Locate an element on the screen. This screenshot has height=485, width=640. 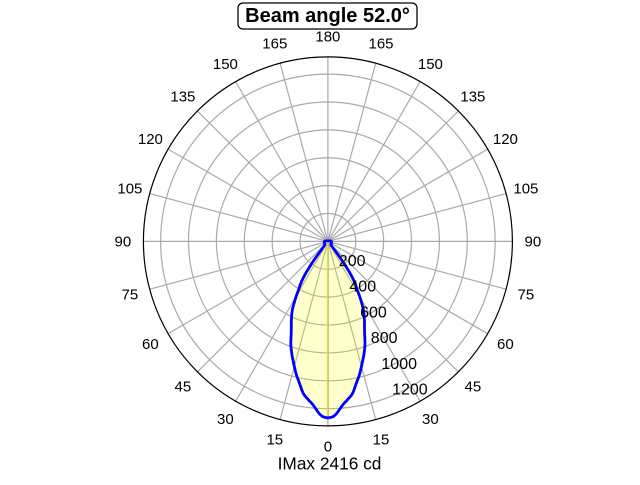
svg-text: 400 is located at coordinates (362, 287).